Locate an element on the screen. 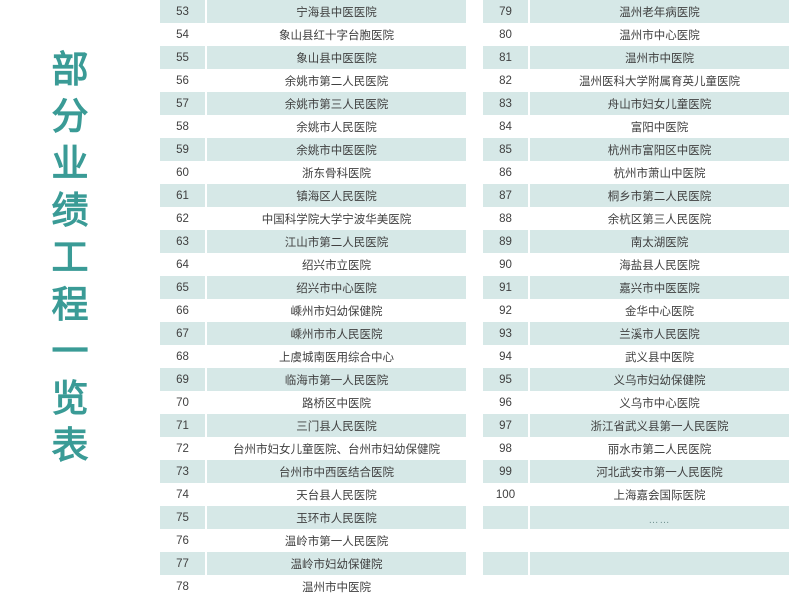 Image resolution: width=800 pixels, height=599 pixels. table-row: 90 海盐县人民医院 is located at coordinates (636, 265).